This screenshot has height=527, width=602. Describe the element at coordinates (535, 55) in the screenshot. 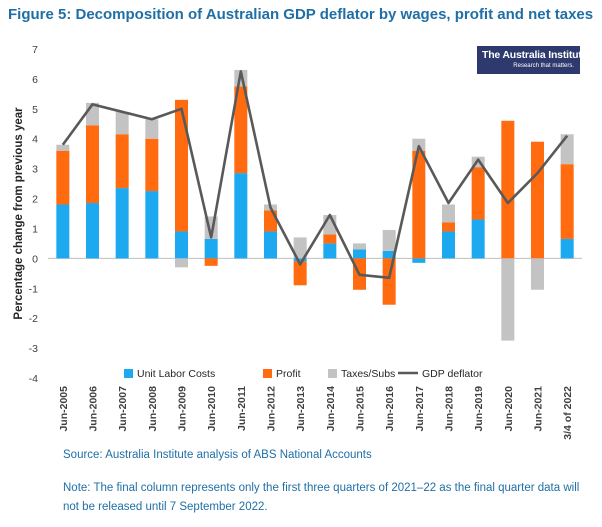

I see `logo-name: The Australia Institute` at that location.